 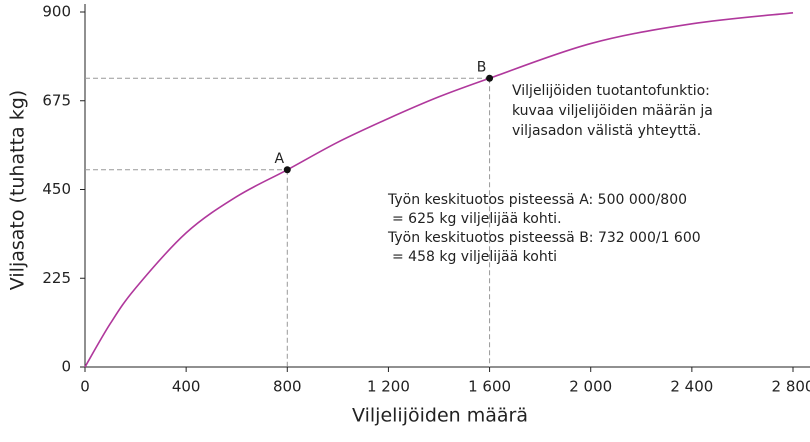 What do you see at coordinates (477, 219) in the screenshot?
I see `annotation: = 625 kg viljelijää kohti.` at bounding box center [477, 219].